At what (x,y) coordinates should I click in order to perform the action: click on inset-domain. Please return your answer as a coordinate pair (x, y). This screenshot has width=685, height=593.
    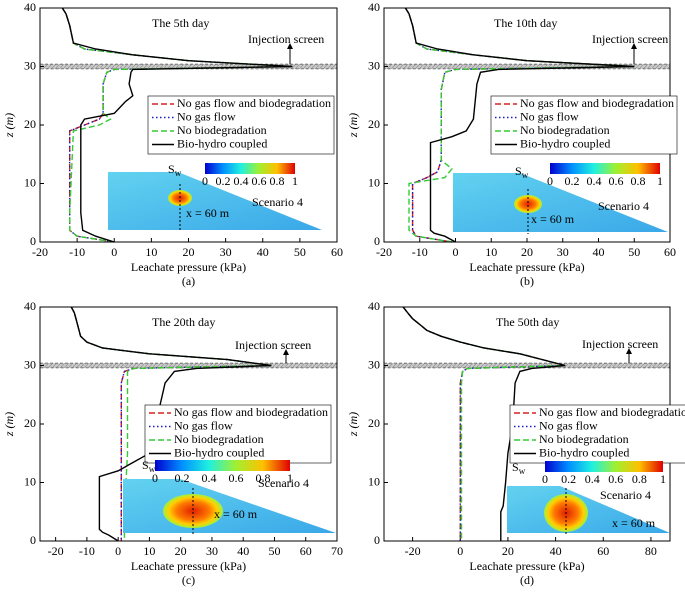
    Looking at the image, I should click on (560, 202).